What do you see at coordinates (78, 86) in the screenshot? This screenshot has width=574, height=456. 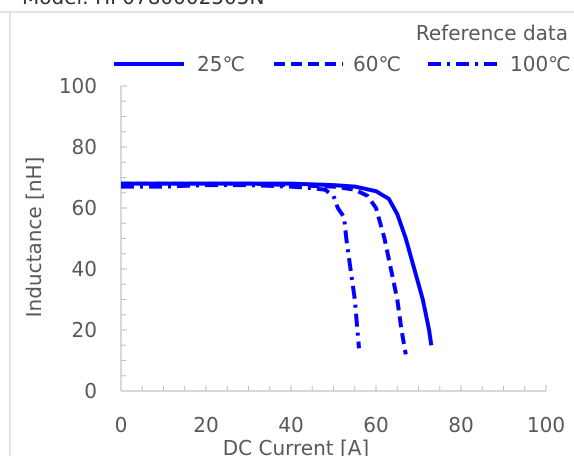 I see `y-tick-label: 100` at bounding box center [78, 86].